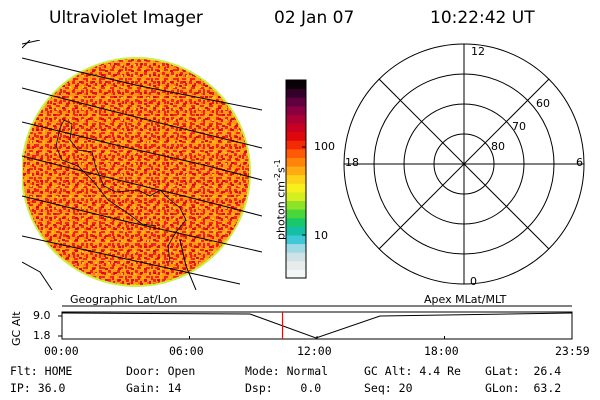 The image size is (600, 400). I want to click on units-exp1: -2, so click(277, 177).